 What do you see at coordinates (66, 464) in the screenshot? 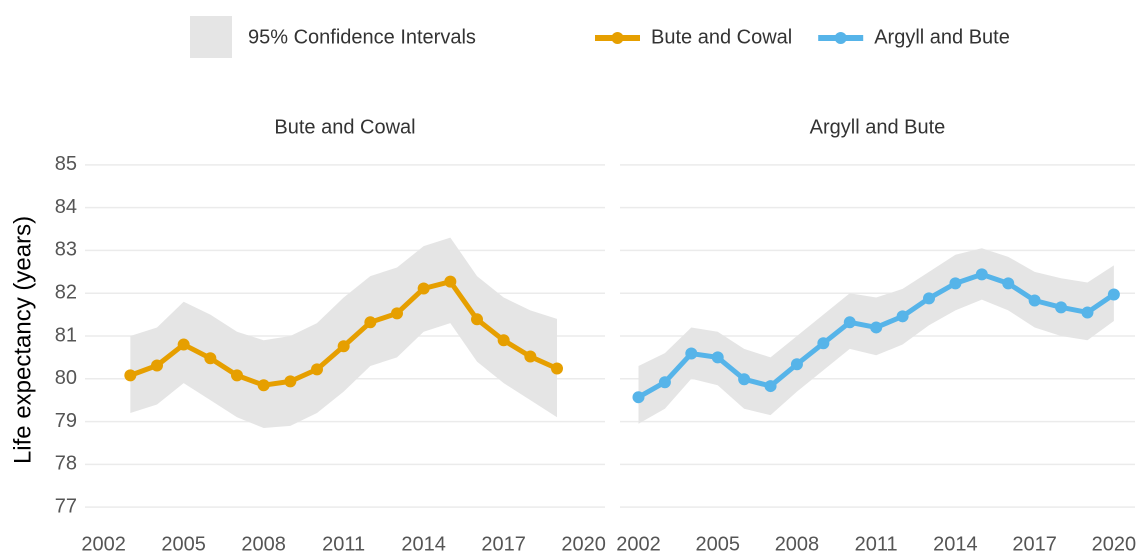
I see `y-tick-label: 78` at bounding box center [66, 464].